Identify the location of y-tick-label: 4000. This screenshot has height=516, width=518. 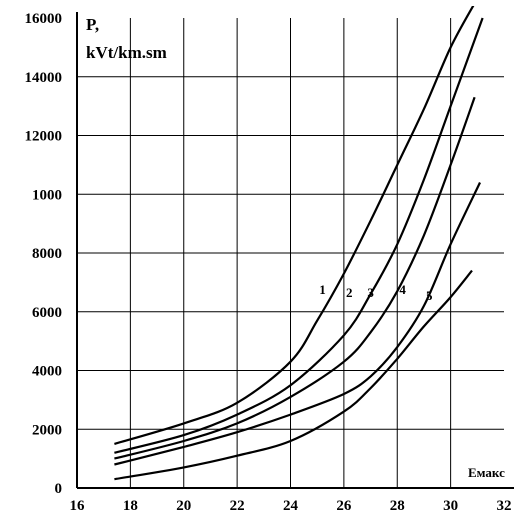
(47, 372).